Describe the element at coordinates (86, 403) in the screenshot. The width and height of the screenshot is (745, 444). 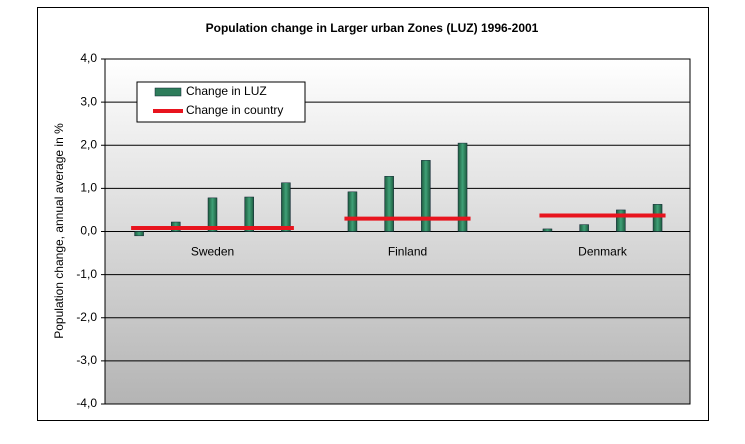
I see `y-tick-label: -4,0` at that location.